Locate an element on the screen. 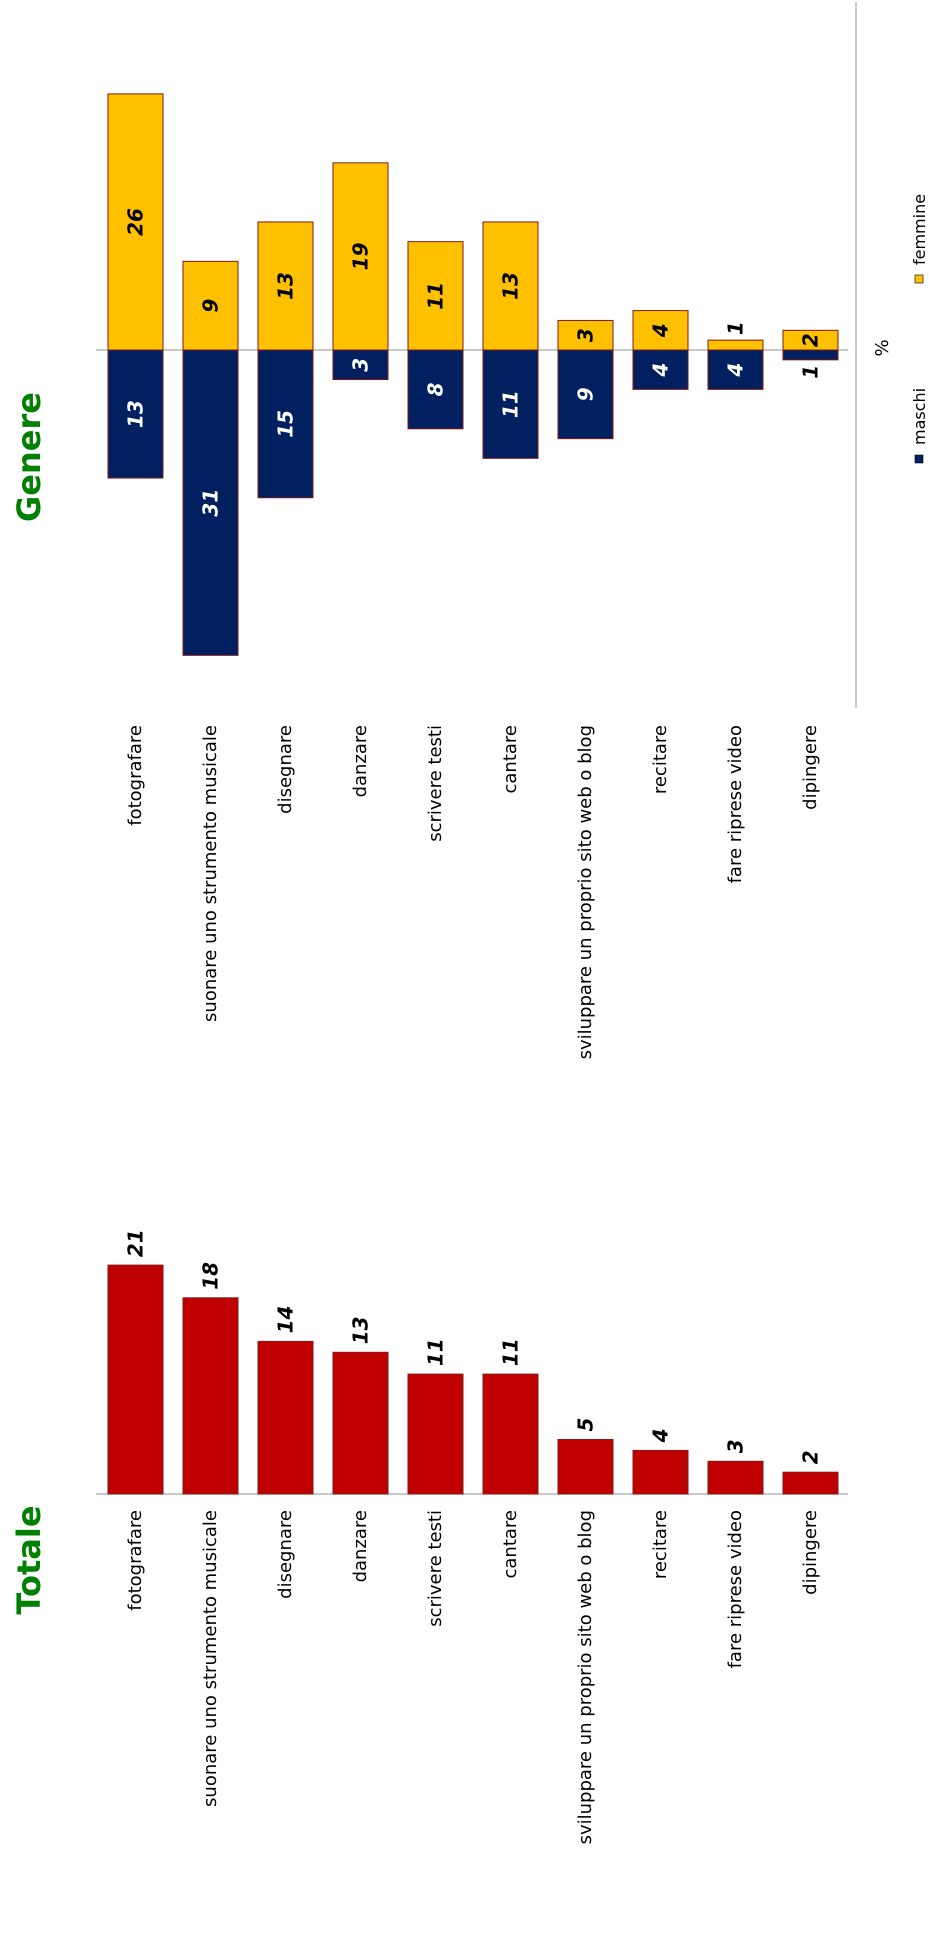  genere-category-label: fotografare is located at coordinates (135, 775).